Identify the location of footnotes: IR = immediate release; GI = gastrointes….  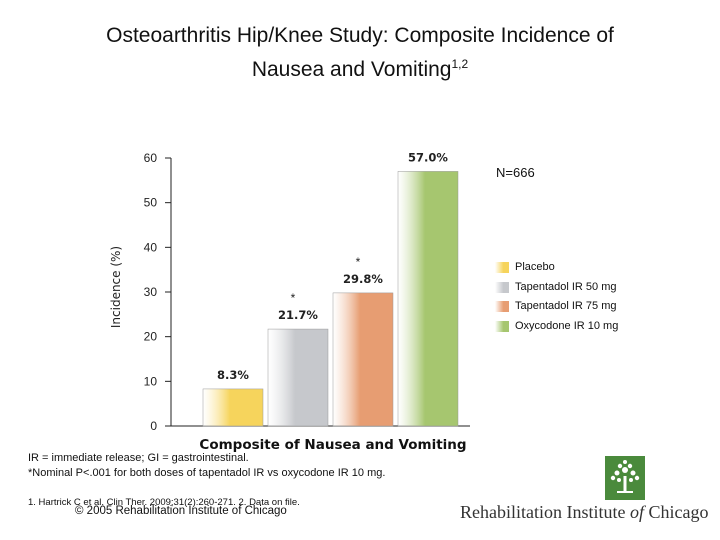
(206, 466).